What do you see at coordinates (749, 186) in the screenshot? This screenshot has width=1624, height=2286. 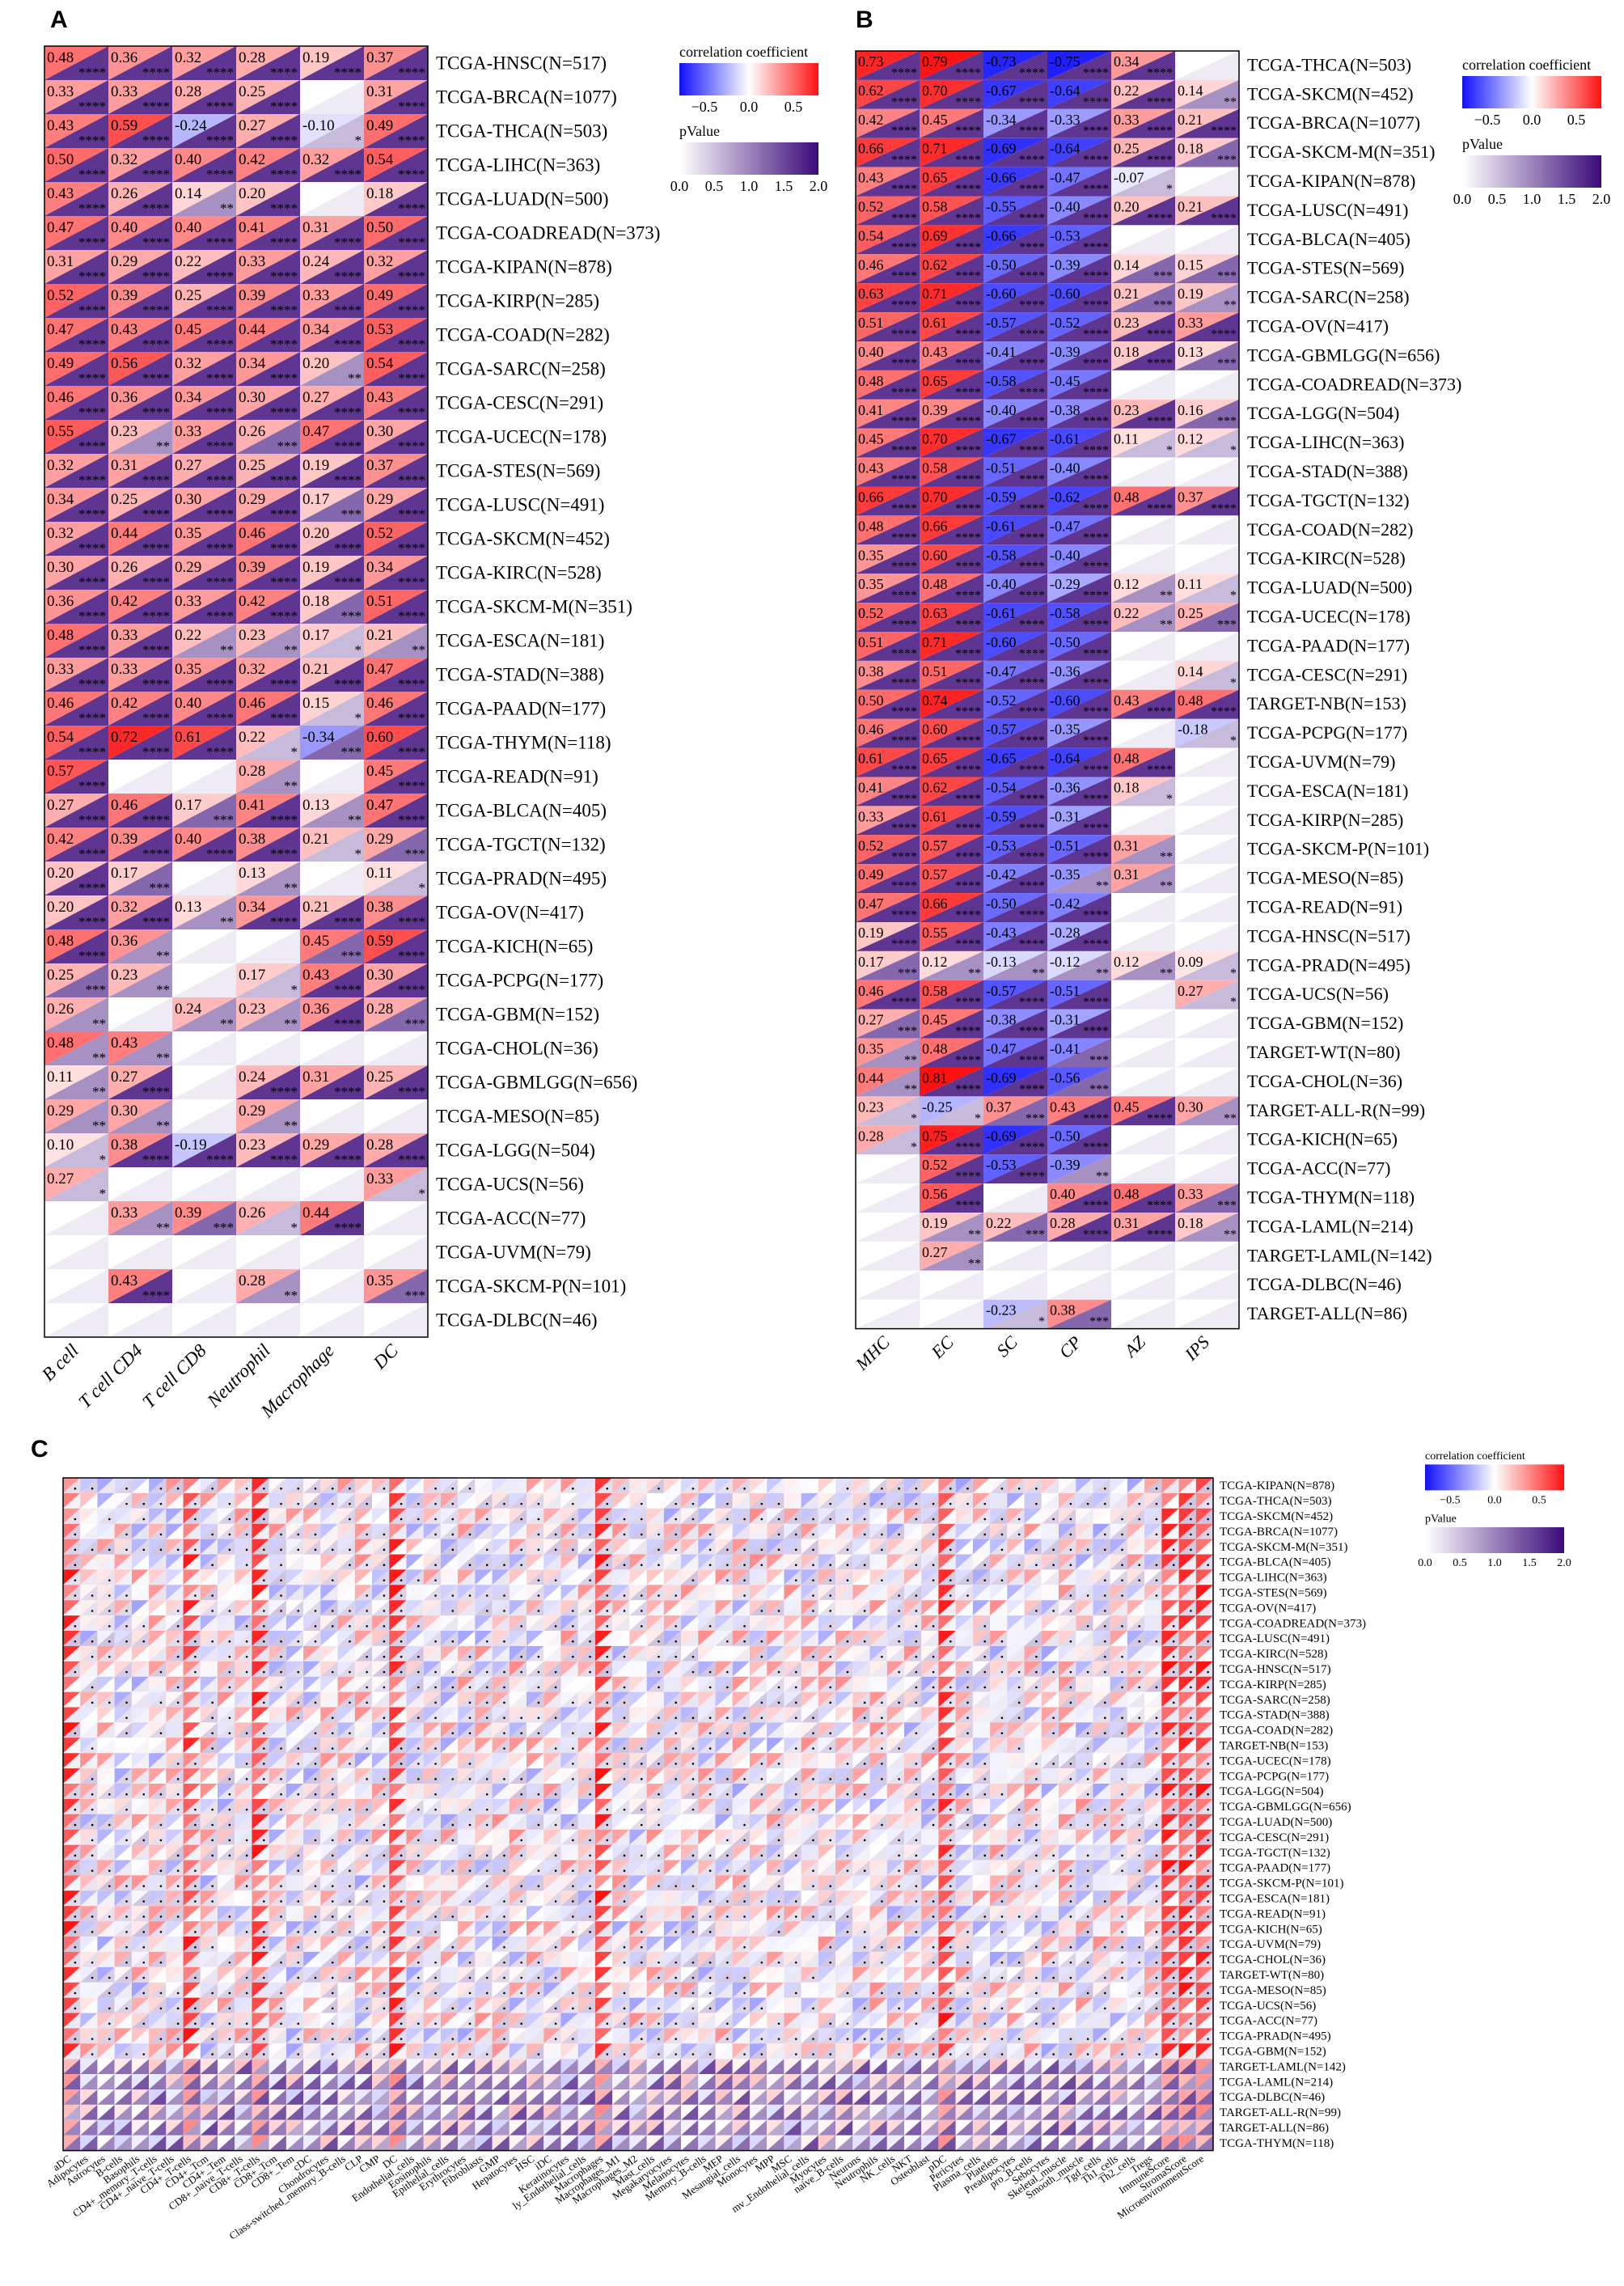 I see `legend-pvalue-tick: 1.0` at bounding box center [749, 186].